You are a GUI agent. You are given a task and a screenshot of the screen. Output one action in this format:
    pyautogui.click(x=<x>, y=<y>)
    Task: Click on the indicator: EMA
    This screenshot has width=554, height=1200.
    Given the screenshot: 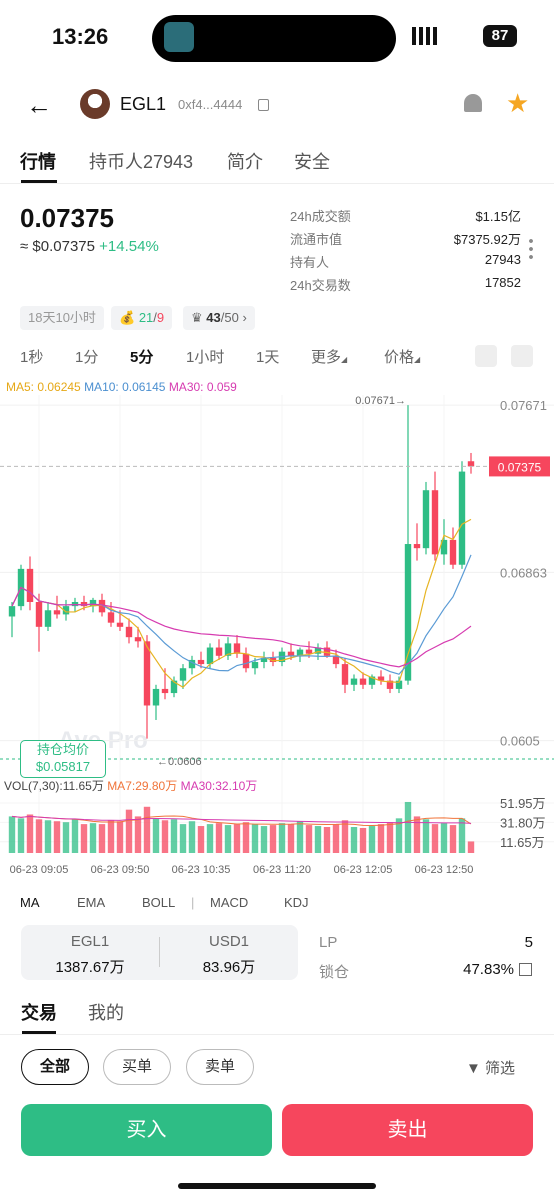 What is the action you would take?
    pyautogui.click(x=91, y=902)
    